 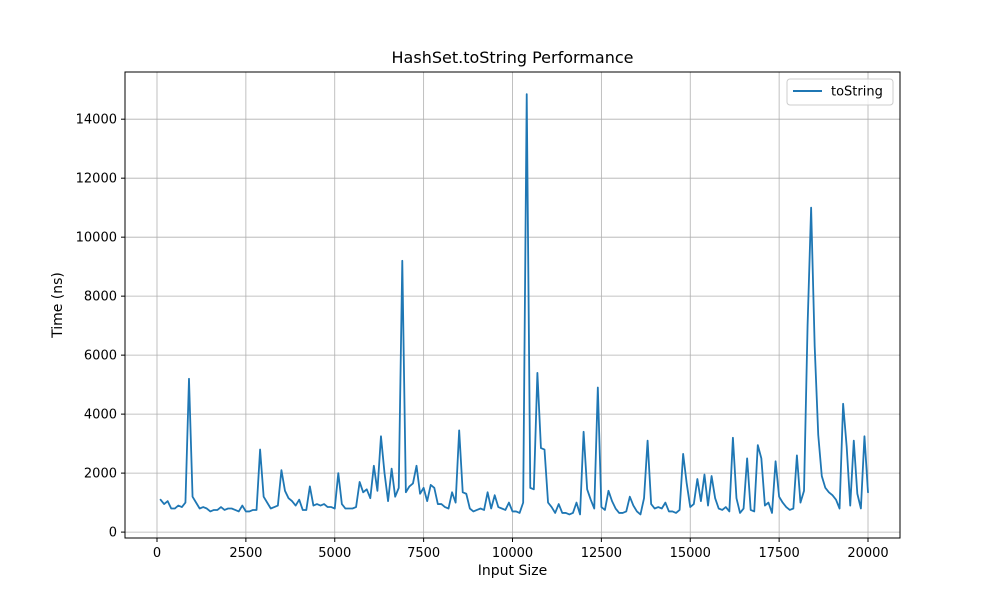 I want to click on legend: toString, so click(x=840, y=92).